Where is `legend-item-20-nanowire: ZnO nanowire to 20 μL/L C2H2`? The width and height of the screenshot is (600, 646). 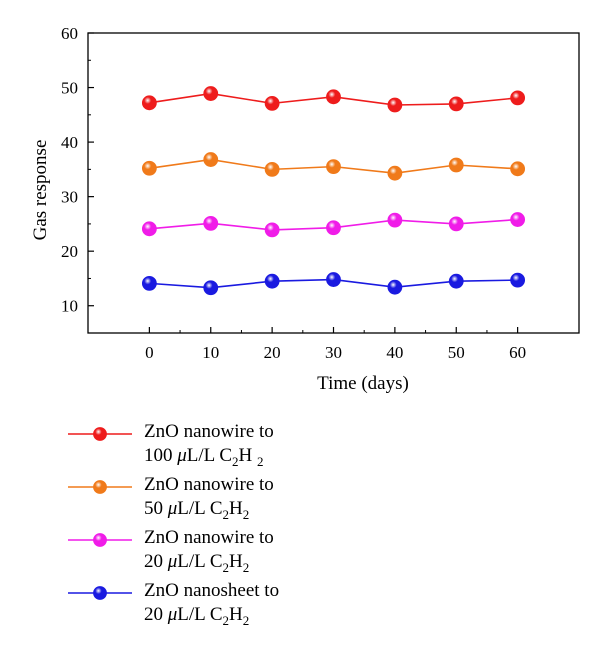
legend-item-20-nanowire: ZnO nanowire to 20 μL/L C2H2 is located at coordinates (216, 552).